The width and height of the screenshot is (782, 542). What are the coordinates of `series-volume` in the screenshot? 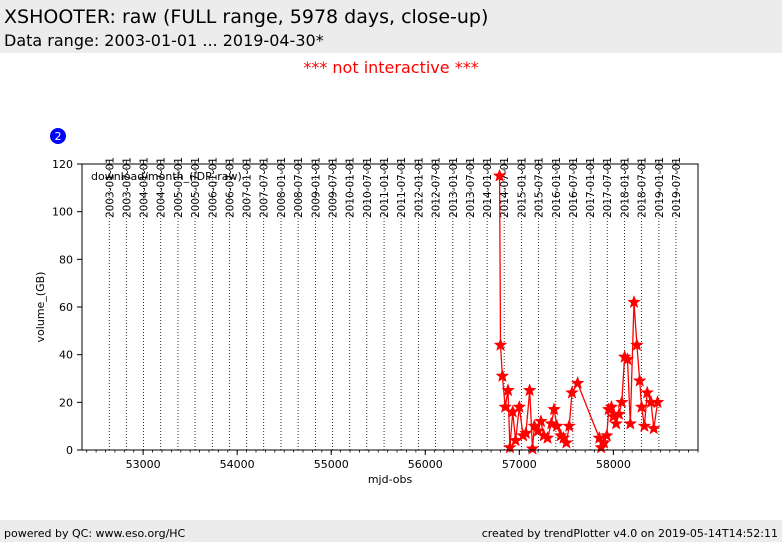 It's located at (578, 311).